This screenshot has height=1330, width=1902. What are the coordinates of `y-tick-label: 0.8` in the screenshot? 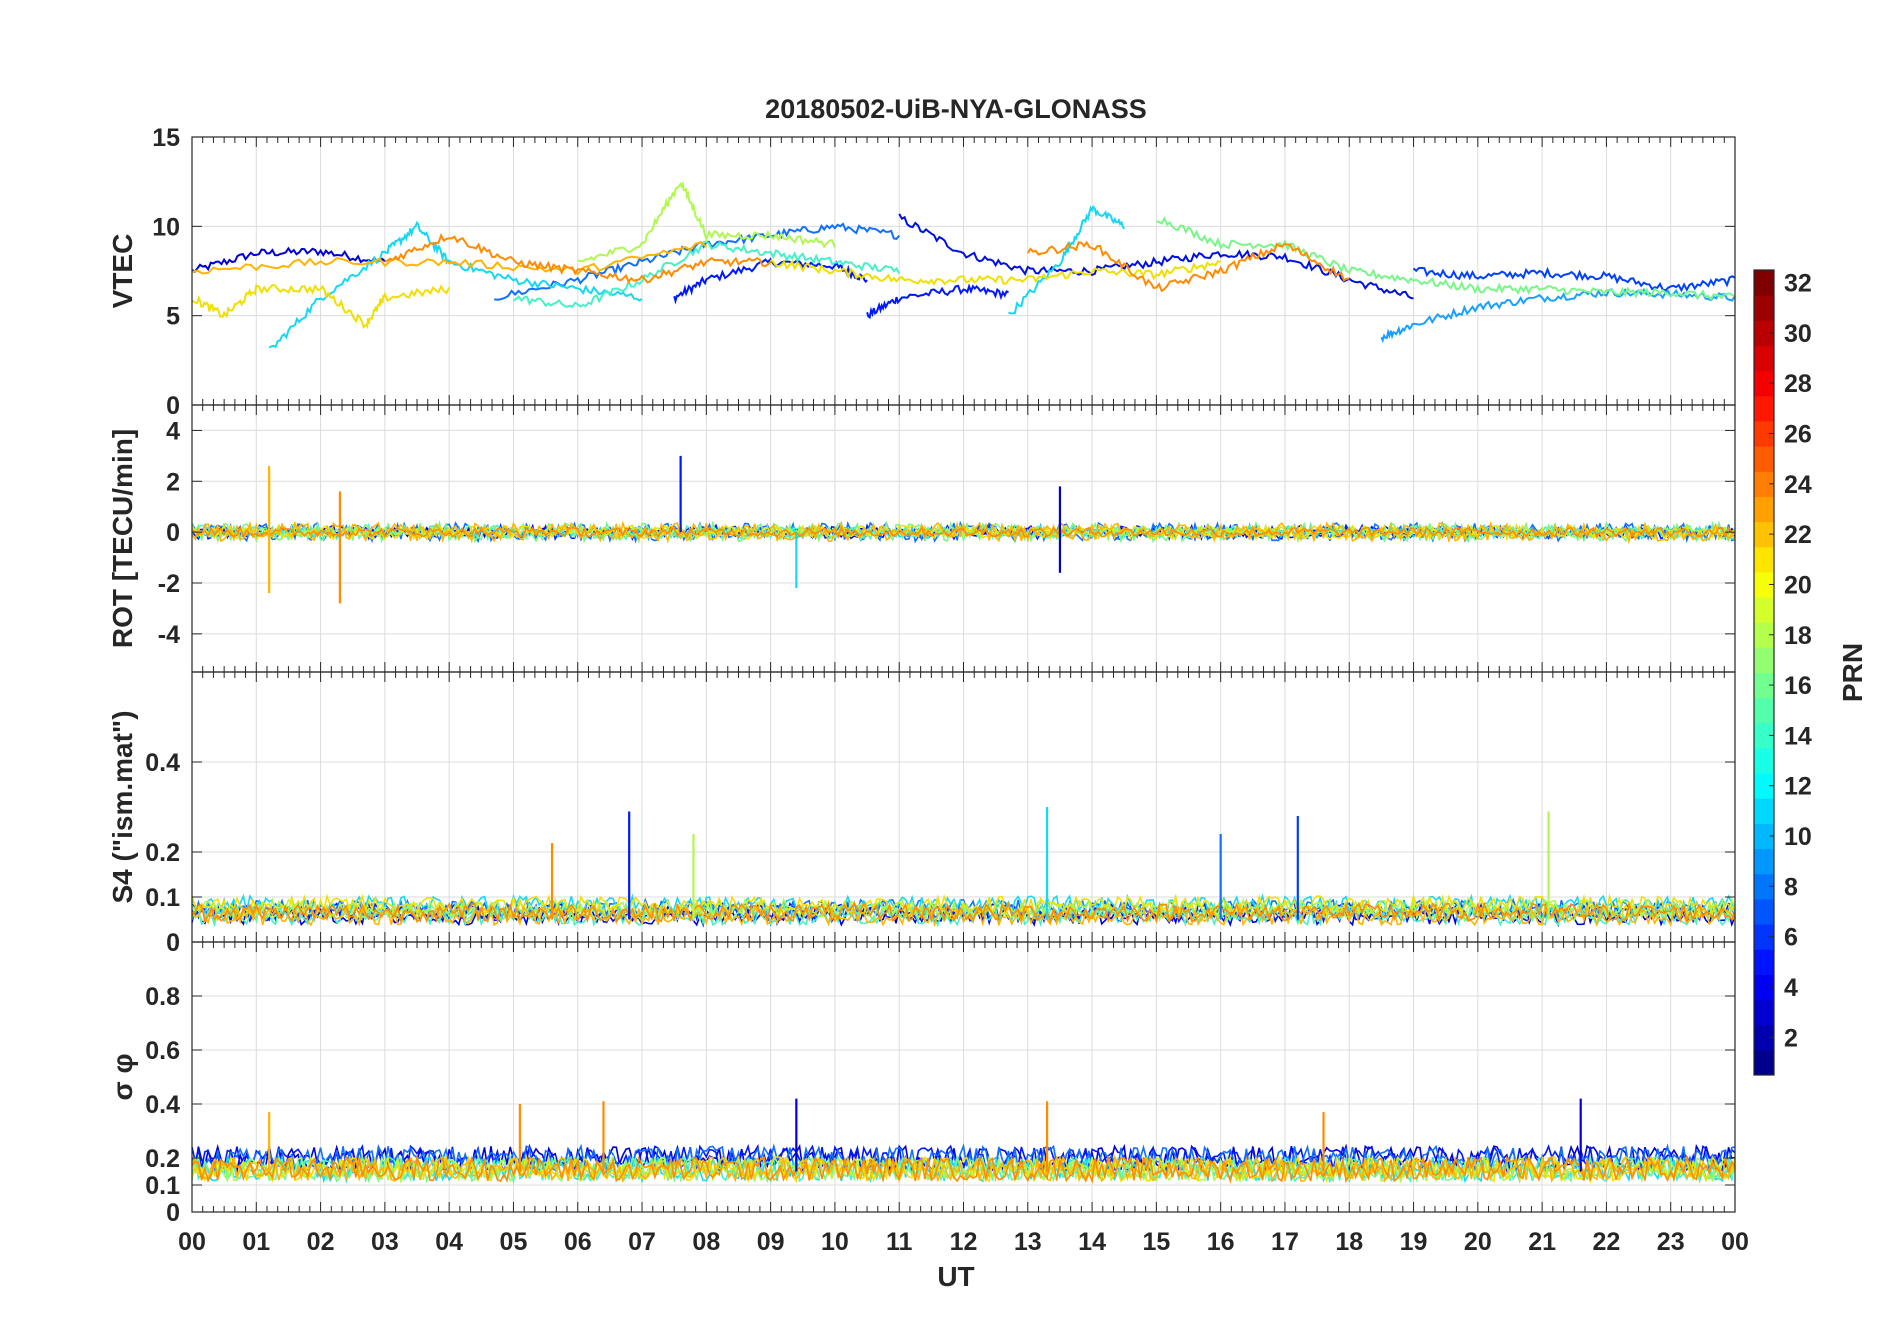 It's located at (162, 997).